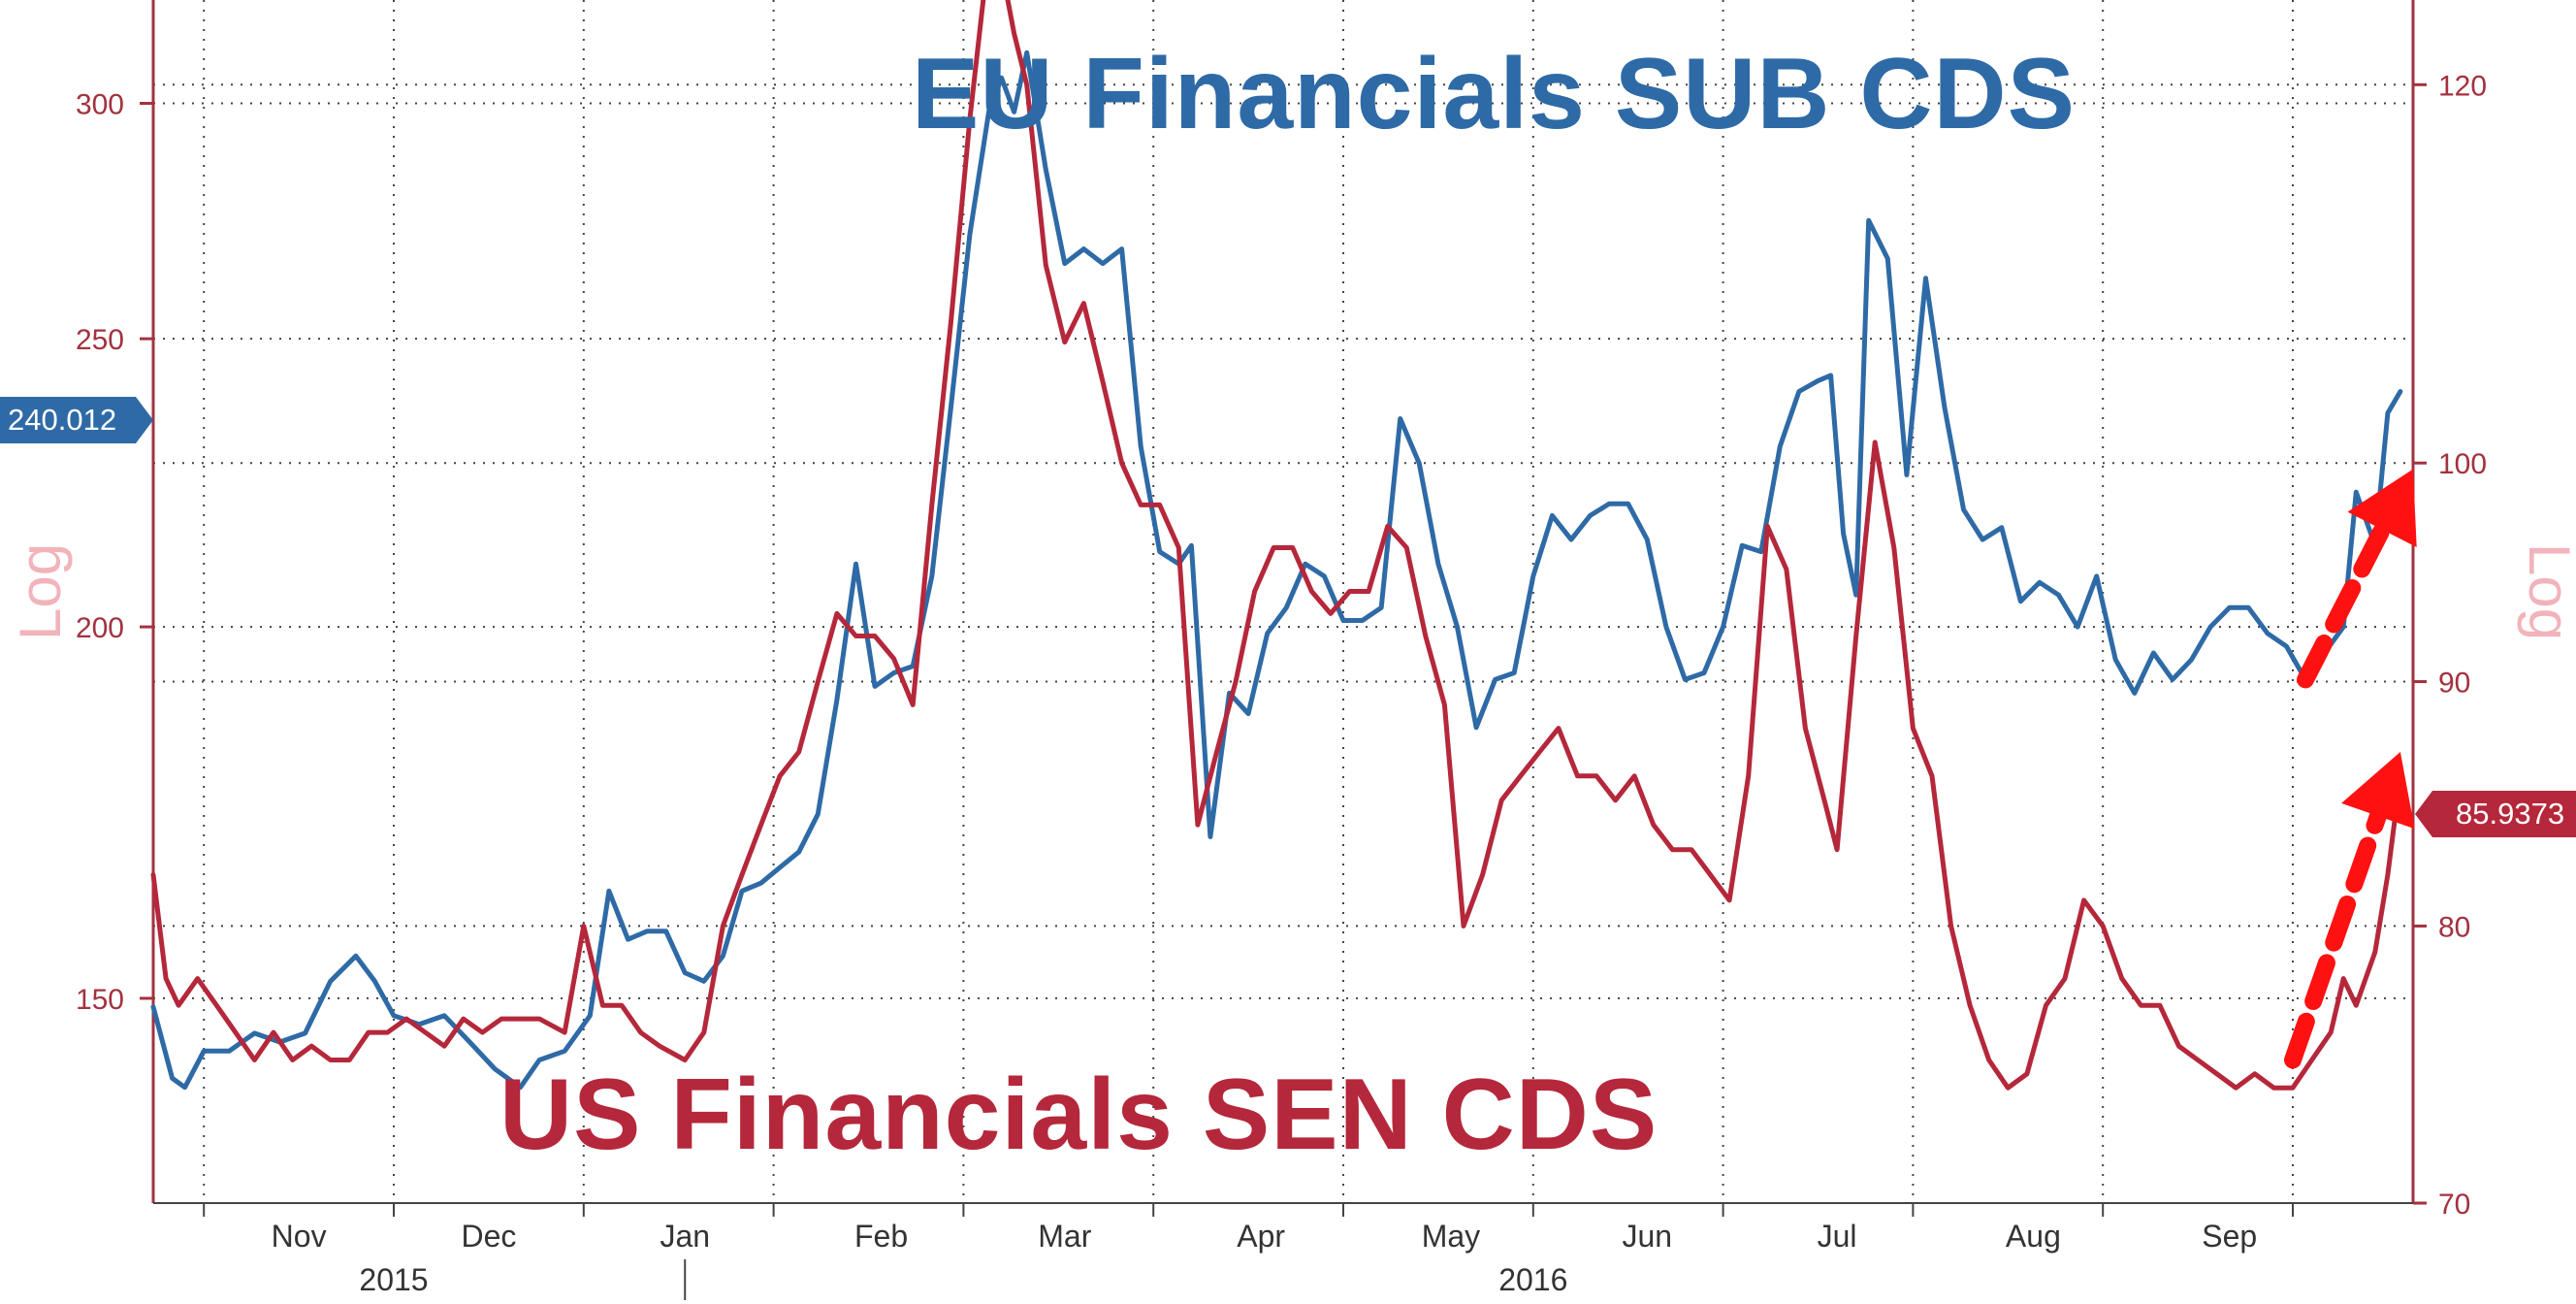  What do you see at coordinates (299, 1236) in the screenshot?
I see `x-axis-month-label: Nov` at bounding box center [299, 1236].